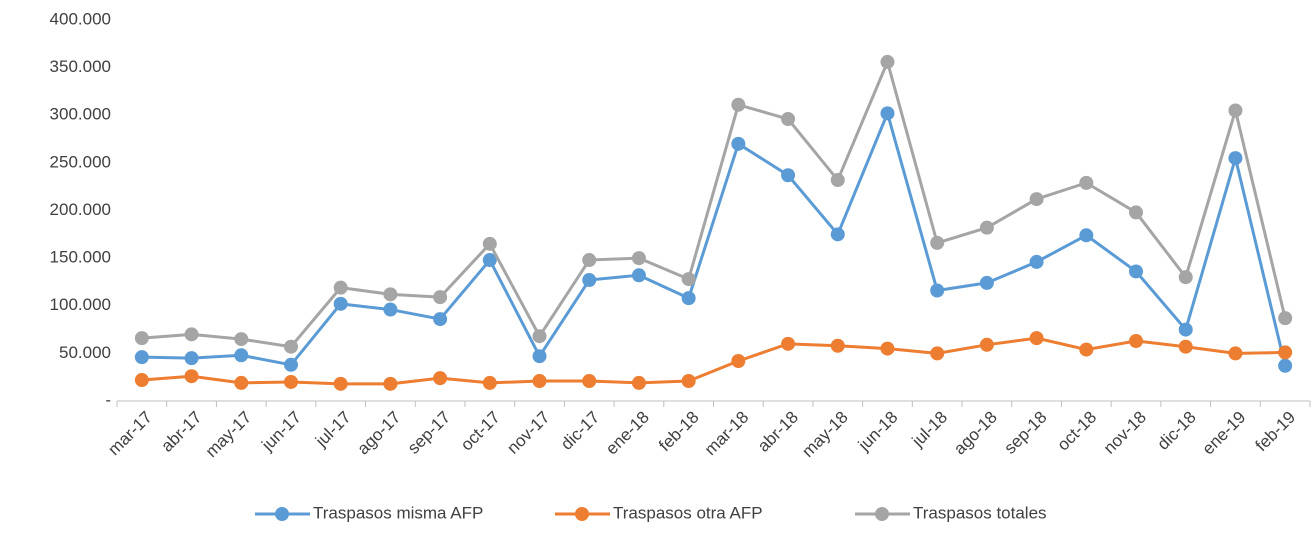 Image resolution: width=1312 pixels, height=545 pixels. Describe the element at coordinates (80, 66) in the screenshot. I see `y-tick-label: 350.000` at that location.